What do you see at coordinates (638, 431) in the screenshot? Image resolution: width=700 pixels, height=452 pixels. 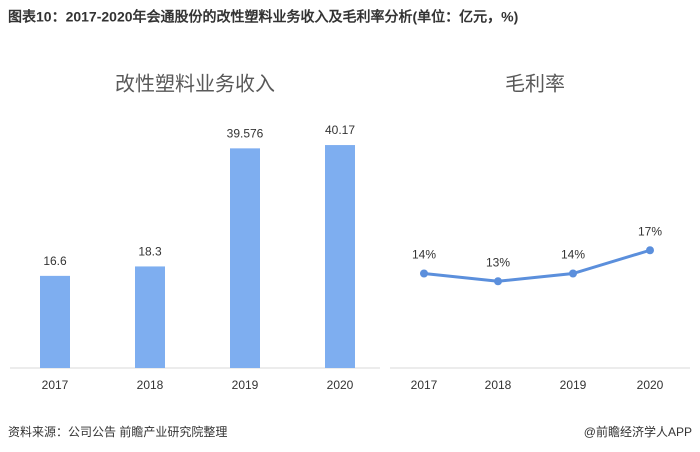 I see `credit: @前瞻经济学人APP` at bounding box center [638, 431].